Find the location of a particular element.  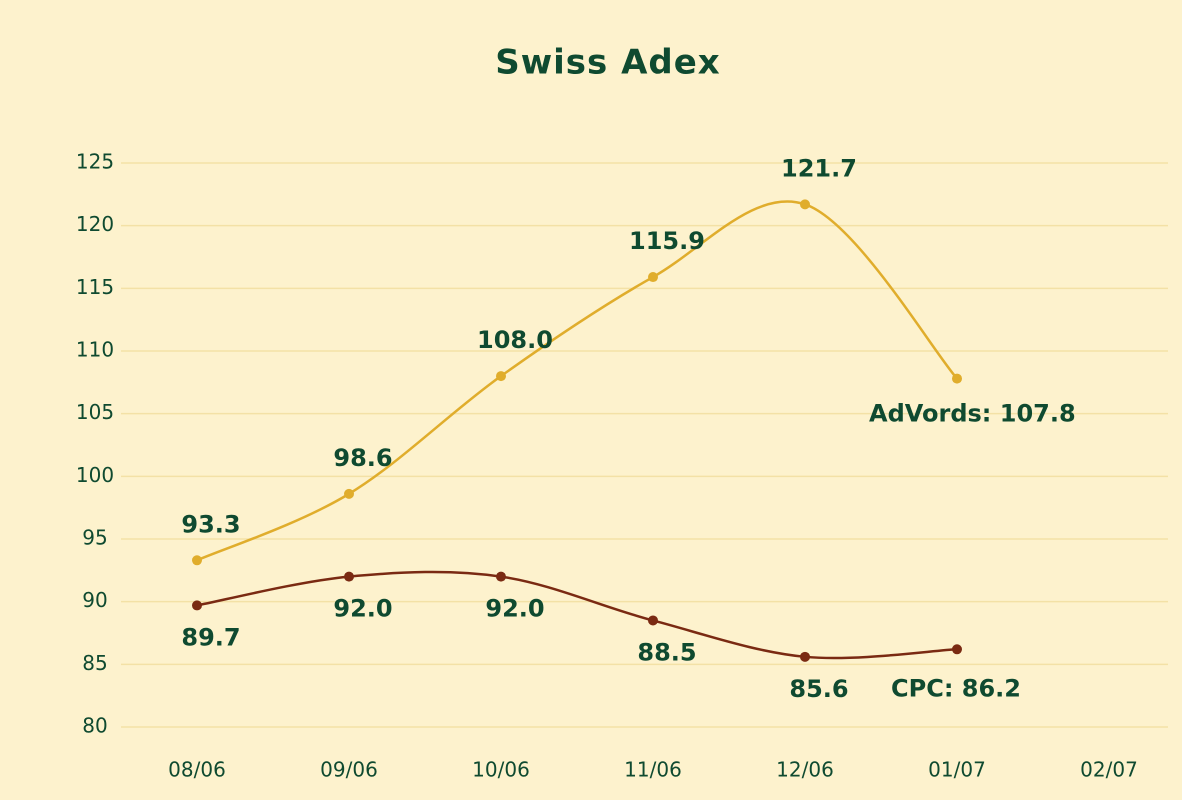

value-label: 108.0 is located at coordinates (515, 340).